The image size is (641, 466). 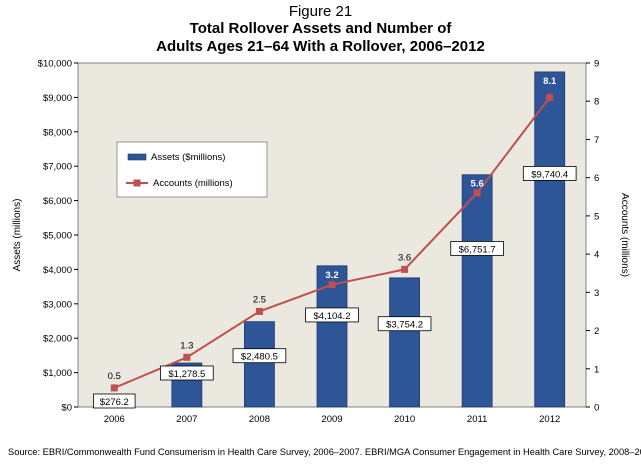 What do you see at coordinates (17, 235) in the screenshot?
I see `left-axis-title: Assets (millions)` at bounding box center [17, 235].